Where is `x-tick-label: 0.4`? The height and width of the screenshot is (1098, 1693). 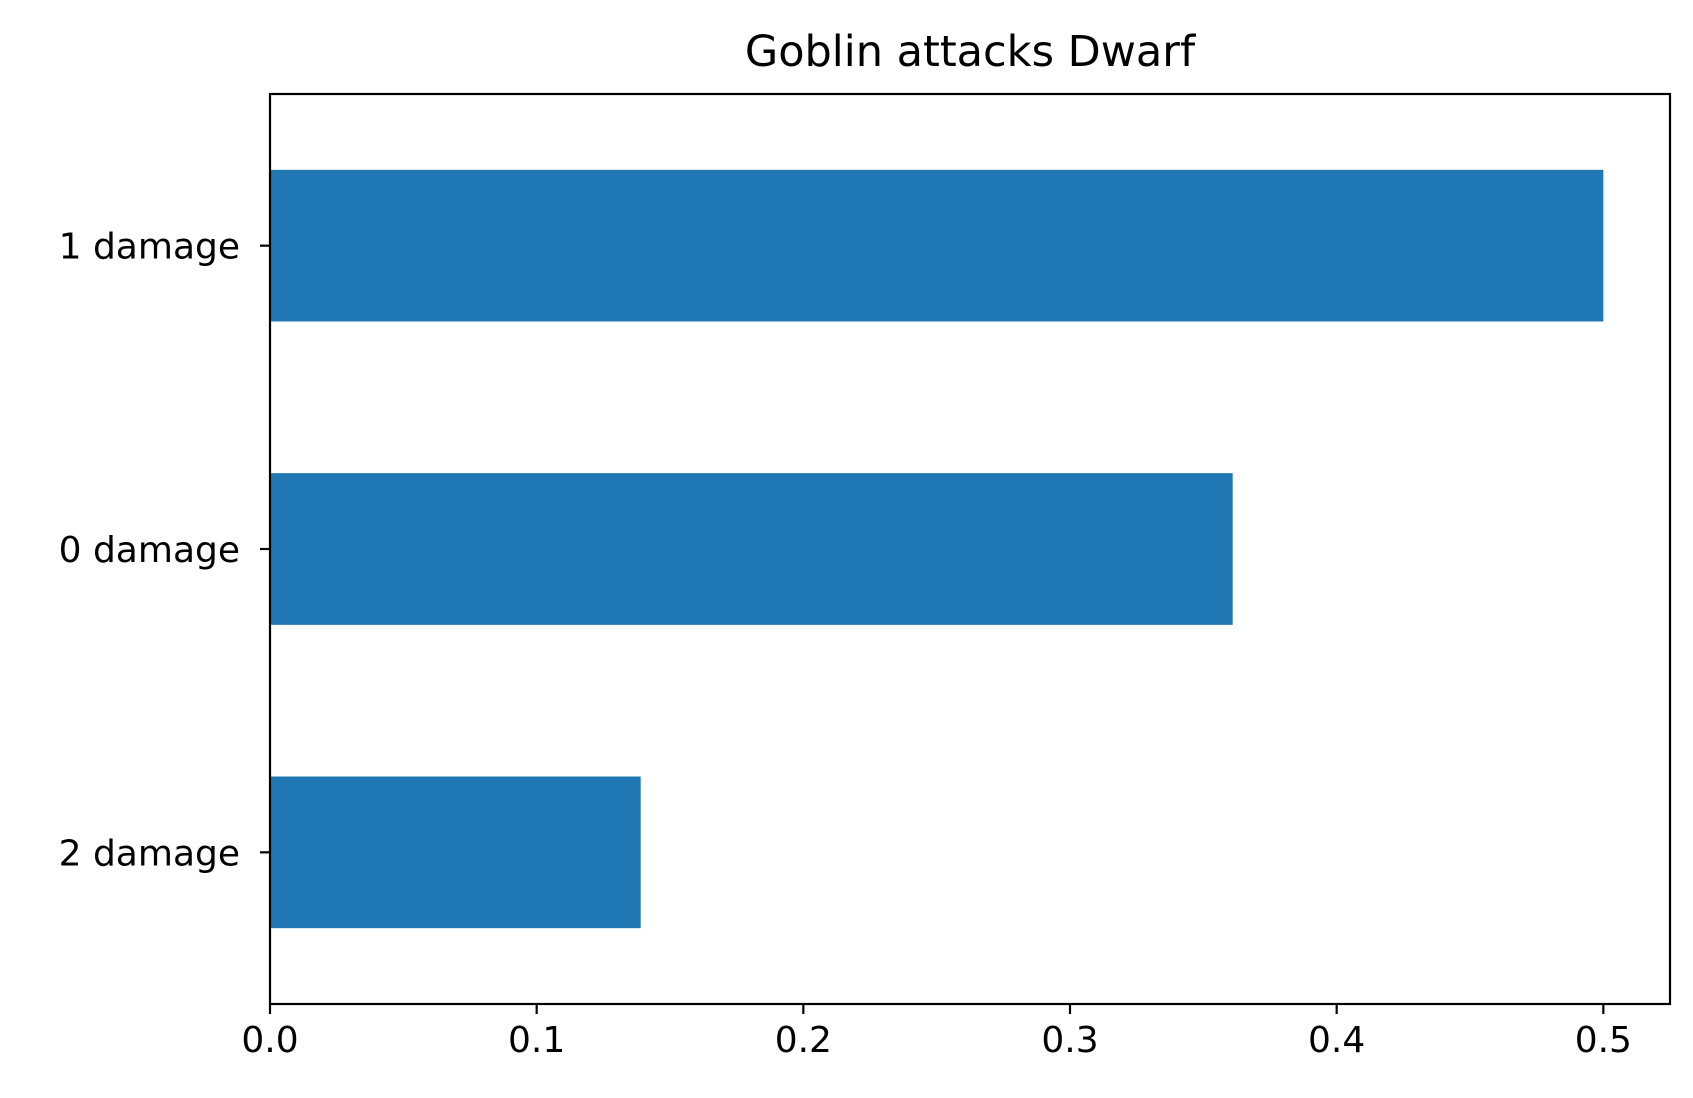 x-tick-label: 0.4 is located at coordinates (1336, 1040).